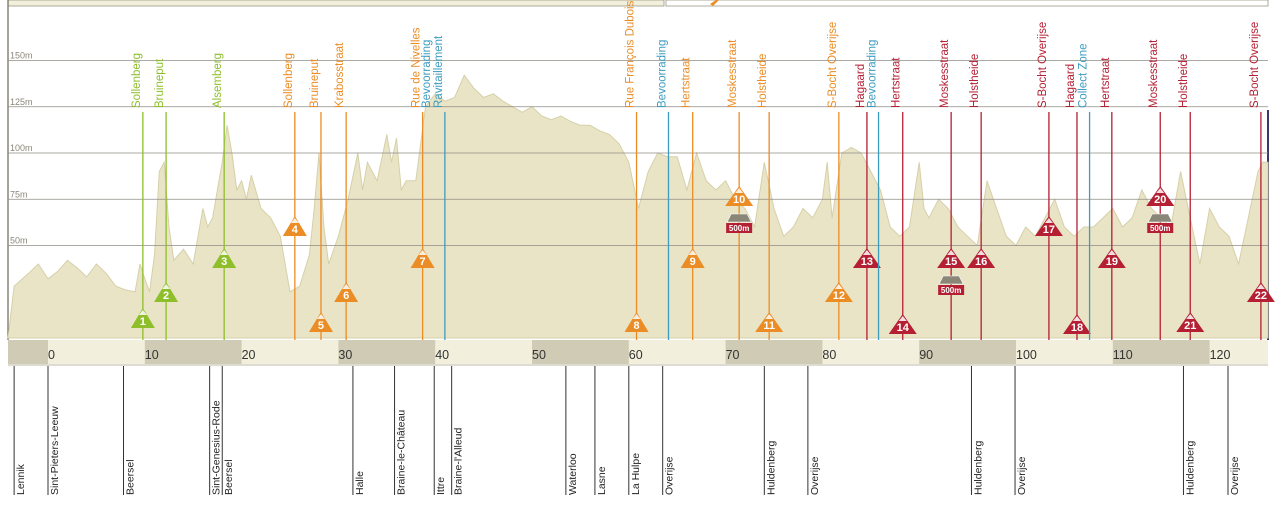  Describe the element at coordinates (19, 241) in the screenshot. I see `elevation-tick-label: 50m` at that location.